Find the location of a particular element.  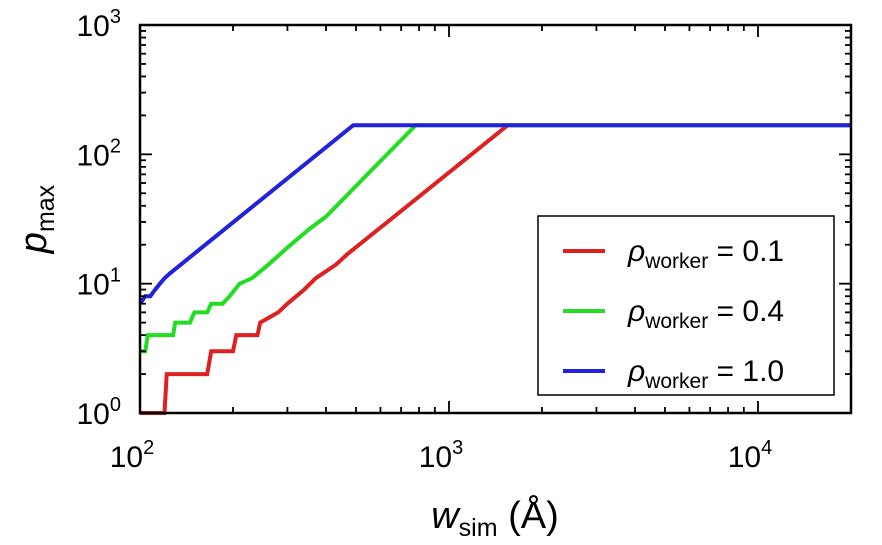

legend-entries: ρworker = 0.1 ρworker = 0.4 ρworker = 1.0 is located at coordinates (673, 314).